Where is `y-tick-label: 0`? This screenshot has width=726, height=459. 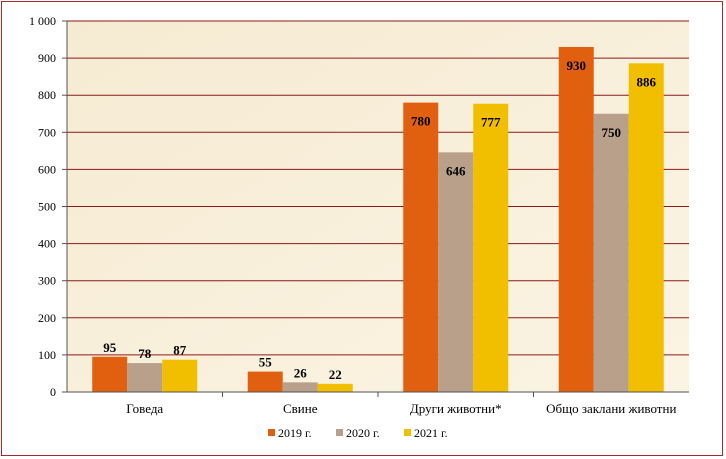 y-tick-label: 0 is located at coordinates (53, 392).